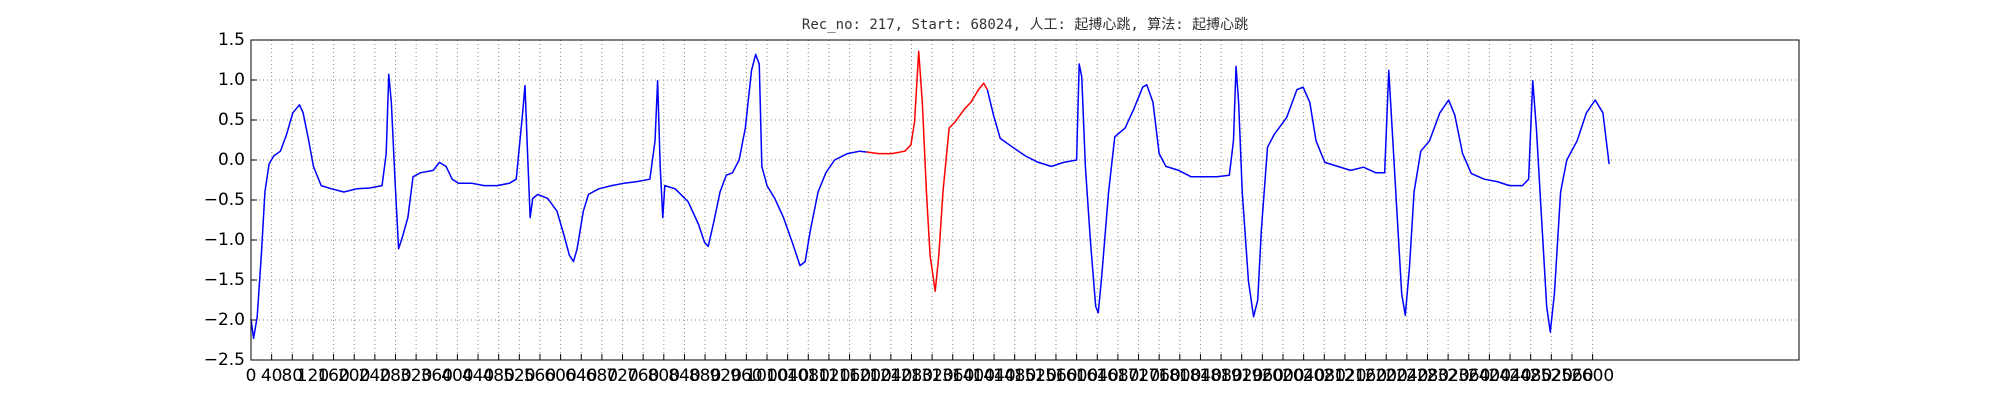 The width and height of the screenshot is (2000, 400). What do you see at coordinates (746, 376) in the screenshot?
I see `x-tick-label: 960` at bounding box center [746, 376].